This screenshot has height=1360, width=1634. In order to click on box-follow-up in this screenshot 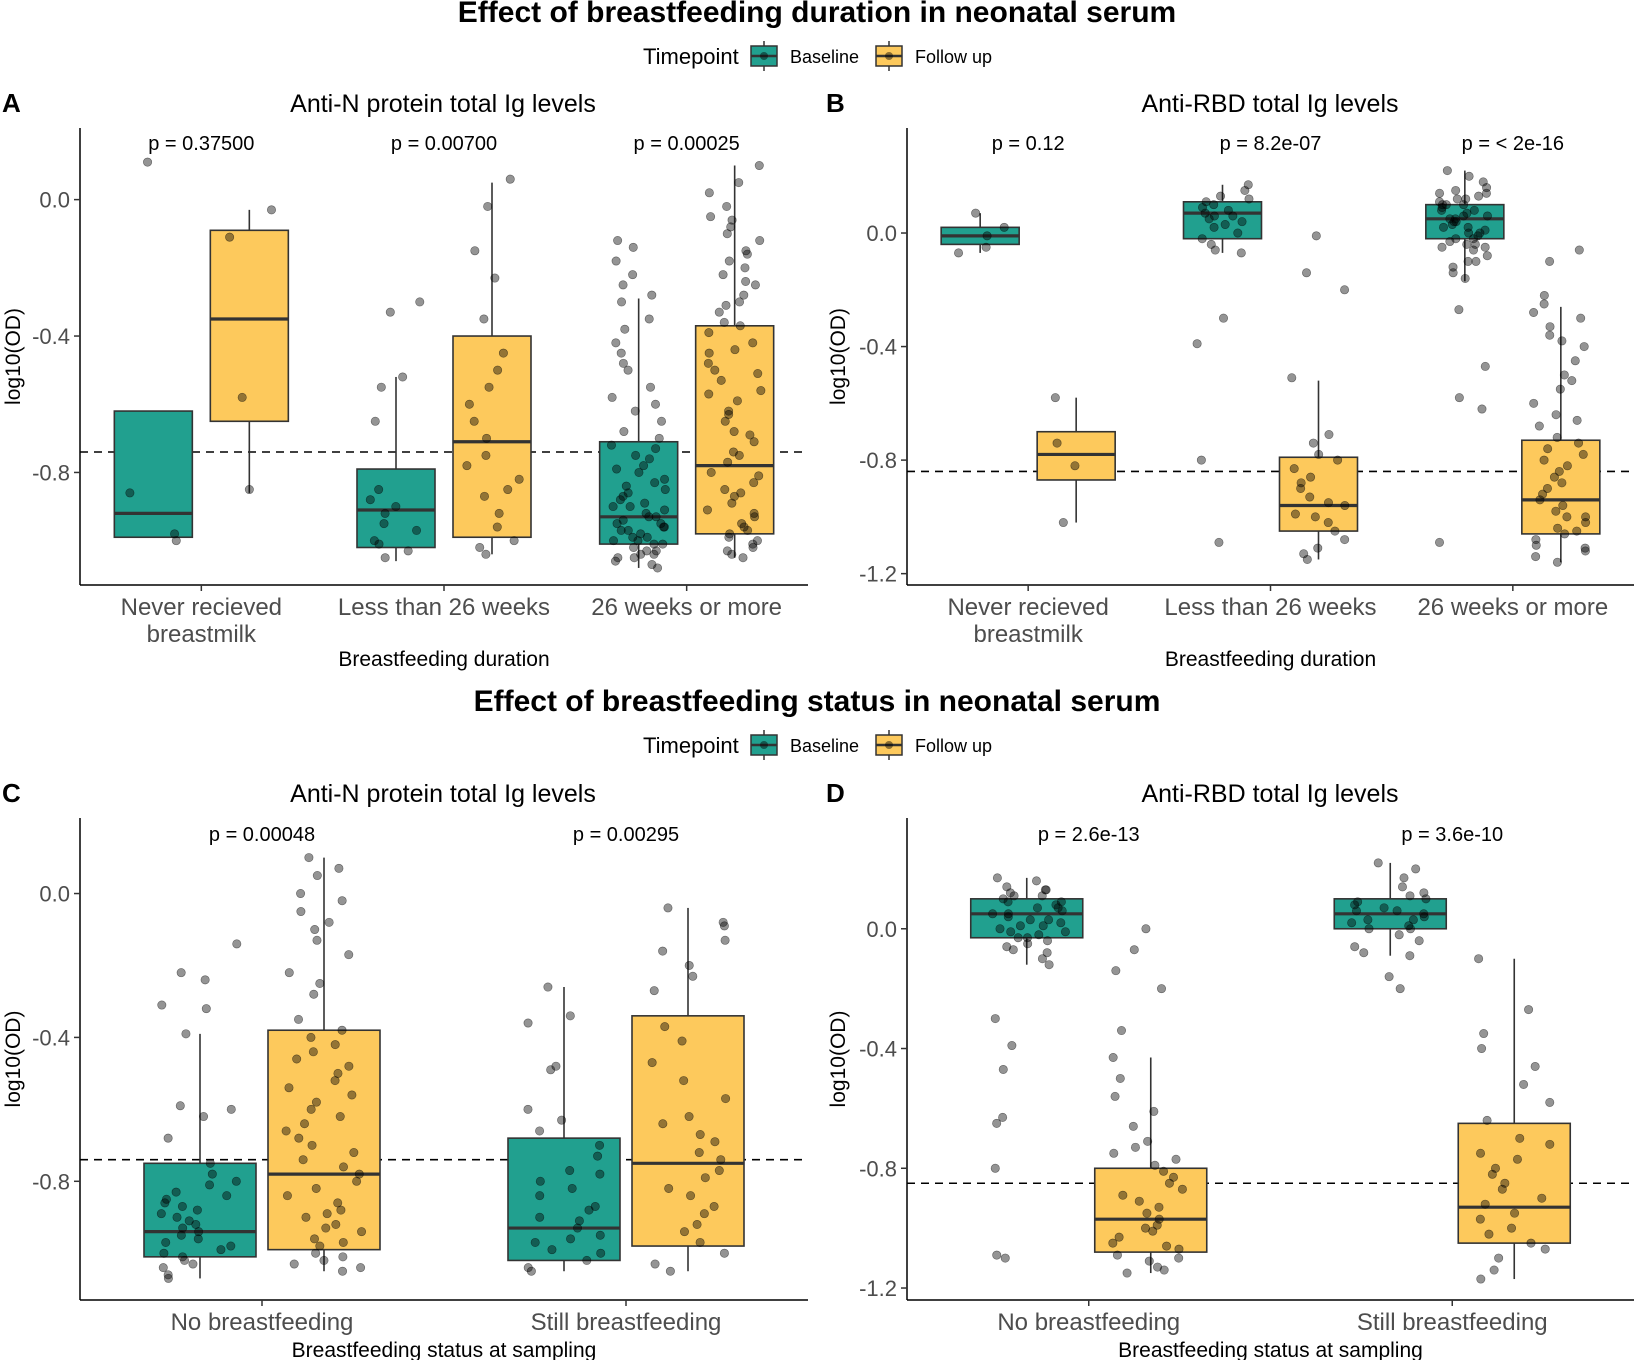, I will do `click(1150, 1210)`.